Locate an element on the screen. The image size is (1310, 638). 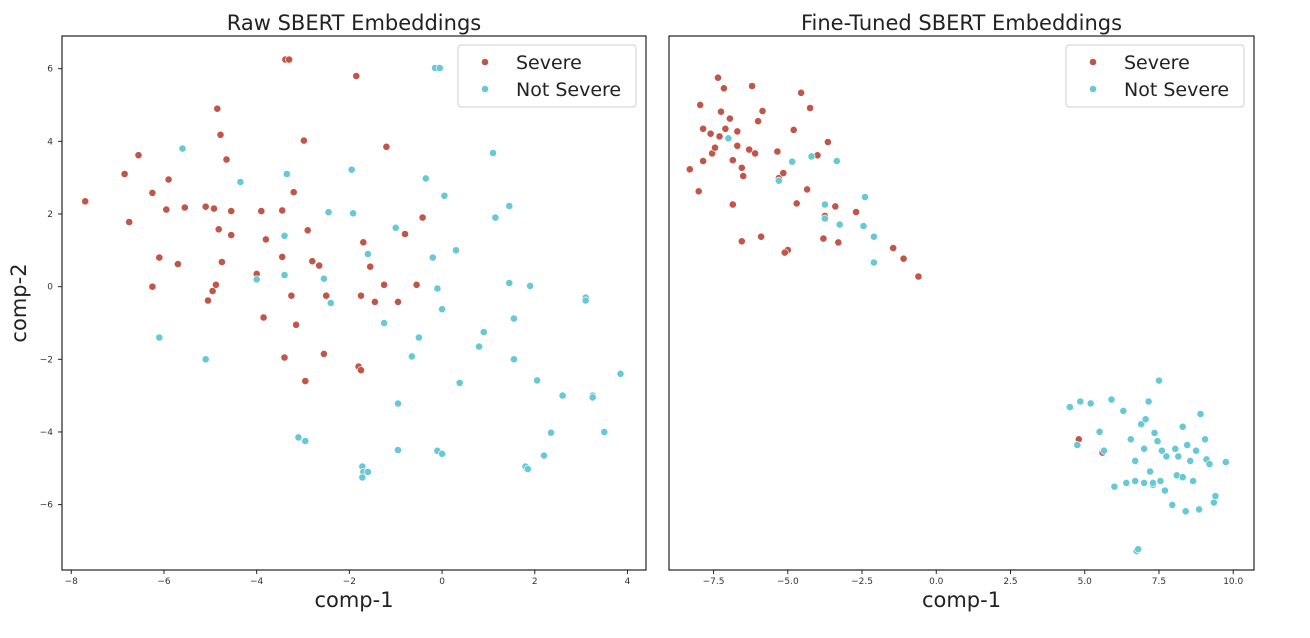
legend-marker-not-severe is located at coordinates (1093, 89).